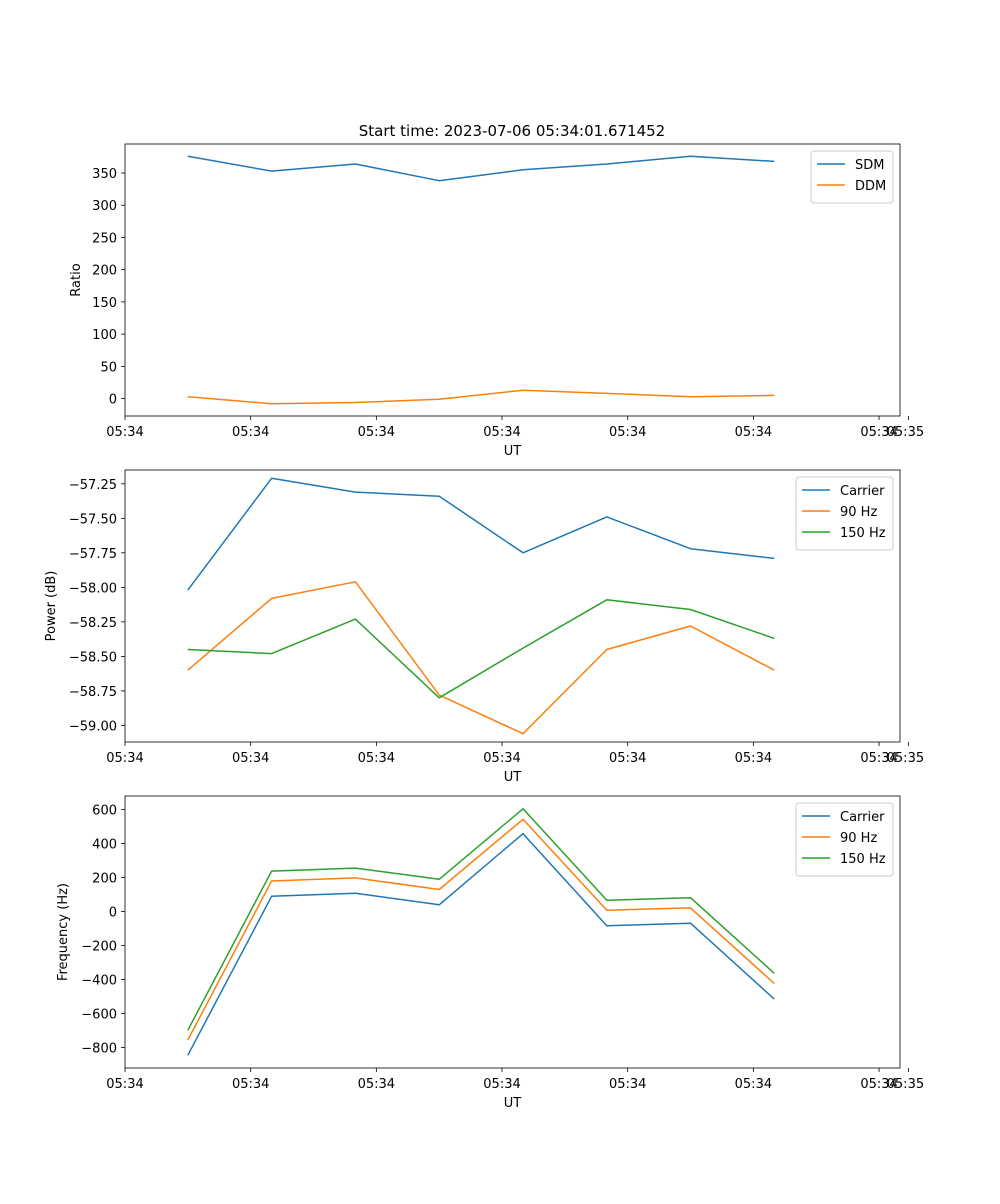 This screenshot has height=1204, width=1000. What do you see at coordinates (93, 726) in the screenshot?
I see `y-tick-label: −59.00` at bounding box center [93, 726].